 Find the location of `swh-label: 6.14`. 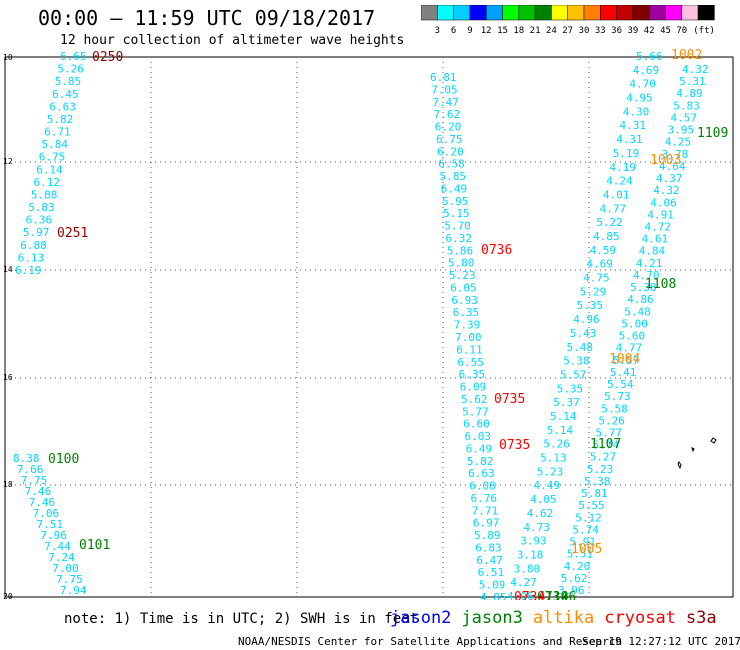

swh-label: 6.14 is located at coordinates (49, 169).